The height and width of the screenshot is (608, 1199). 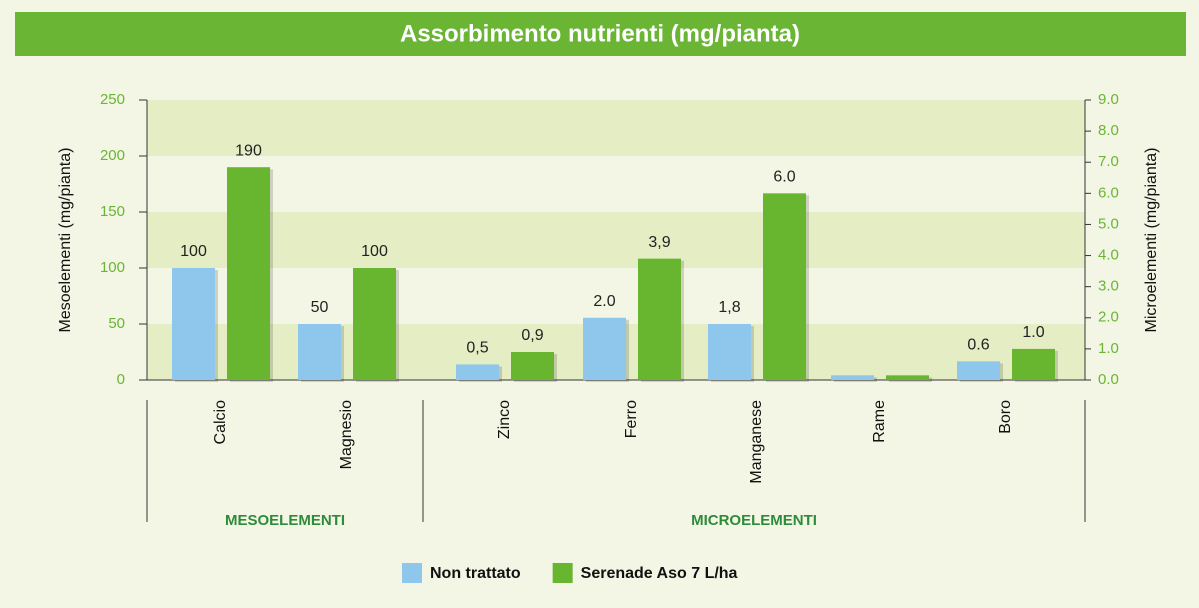 I want to click on value-label: 6.0, so click(x=784, y=177).